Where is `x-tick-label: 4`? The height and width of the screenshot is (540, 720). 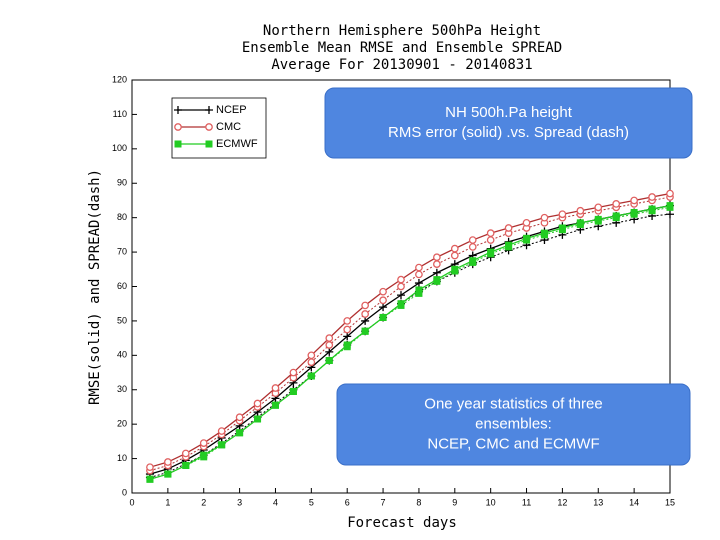
x-tick-label: 4 is located at coordinates (275, 502).